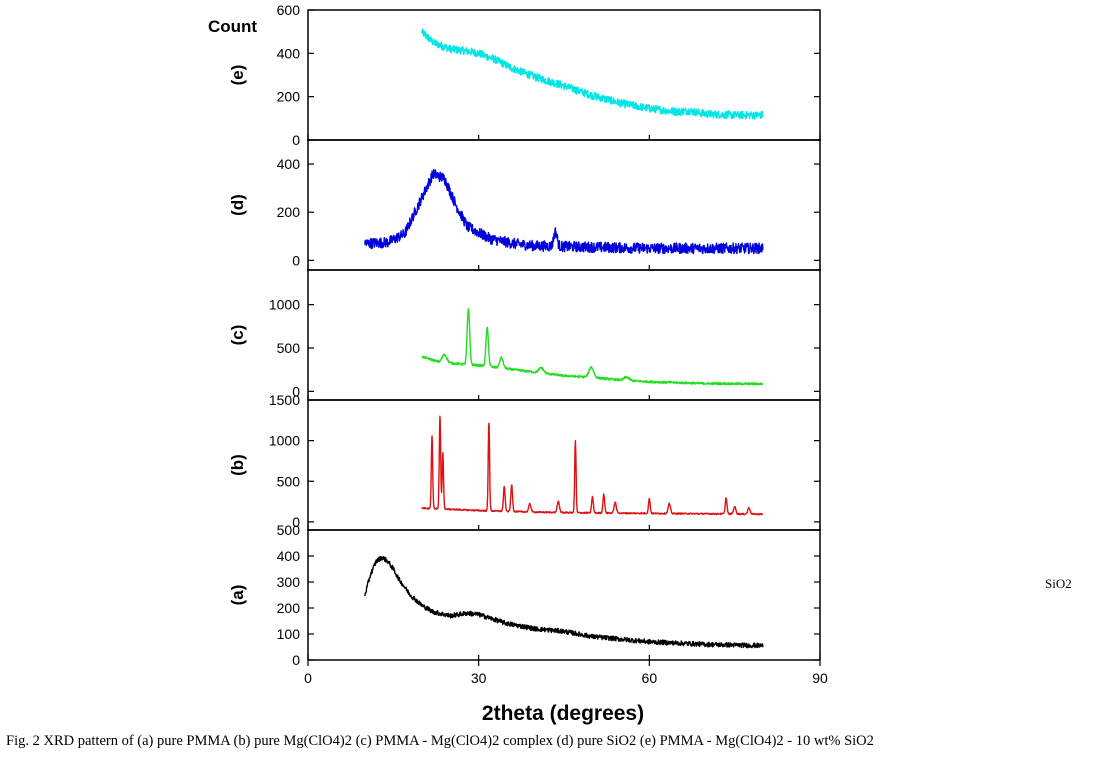 The image size is (1100, 766). What do you see at coordinates (564, 211) in the screenshot?
I see `series-line-d` at bounding box center [564, 211].